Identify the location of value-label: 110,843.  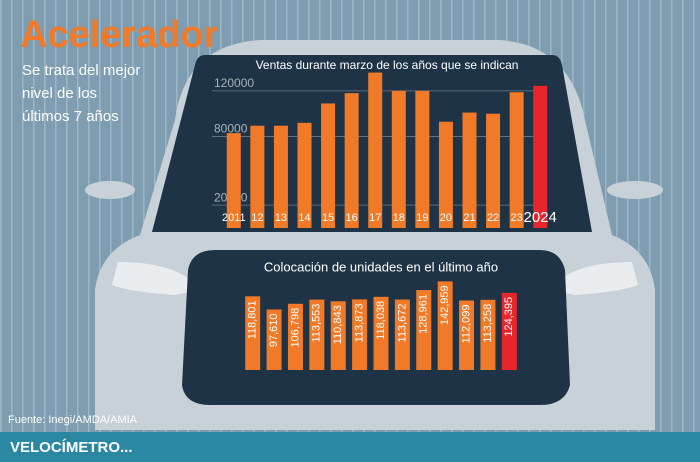
(338, 324).